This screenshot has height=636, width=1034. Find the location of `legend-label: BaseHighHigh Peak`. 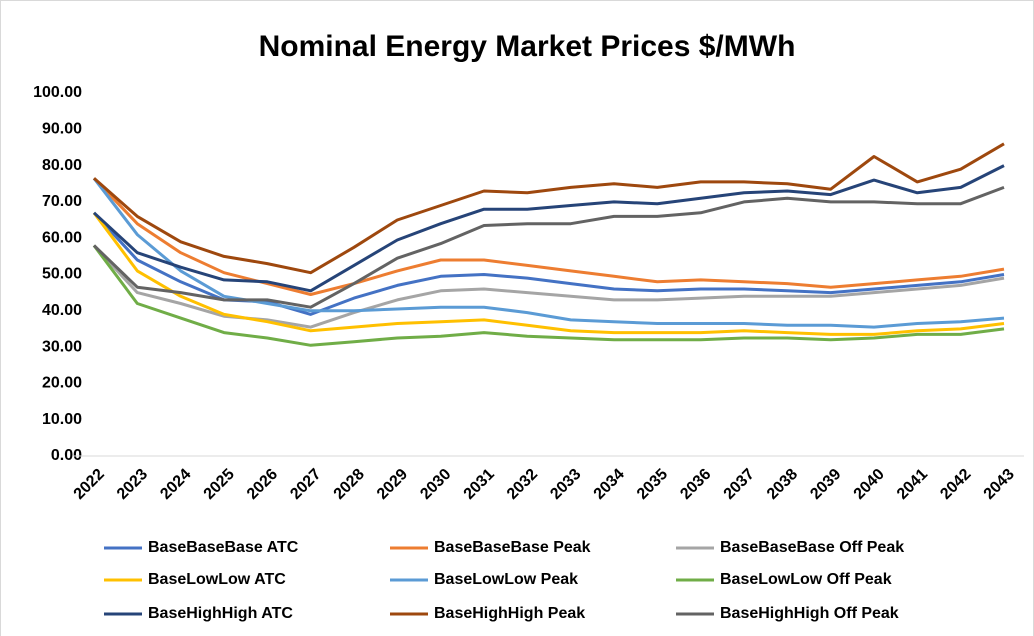

legend-label: BaseHighHigh Peak is located at coordinates (509, 613).